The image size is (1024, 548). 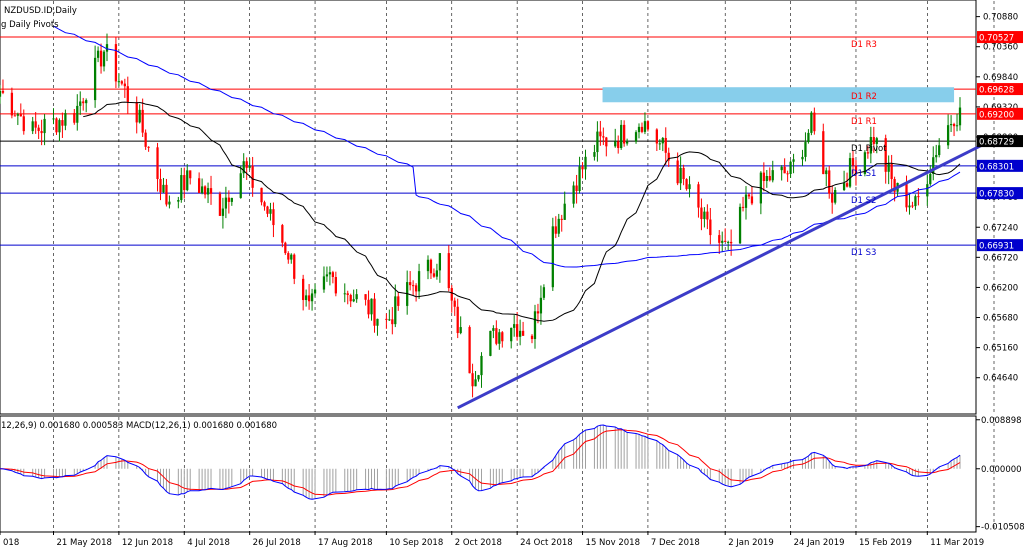 I want to click on macd-histogram, so click(x=481, y=462).